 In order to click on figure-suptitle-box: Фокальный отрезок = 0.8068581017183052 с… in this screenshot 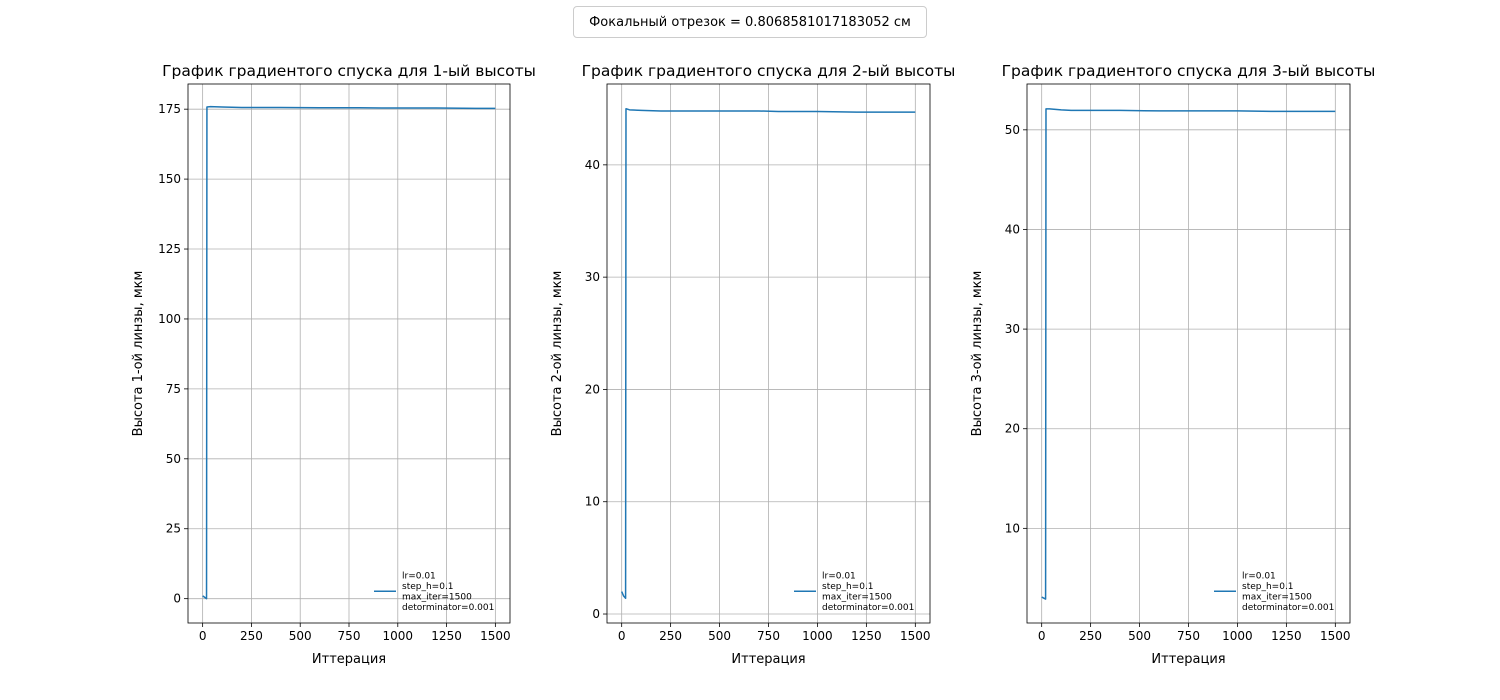, I will do `click(750, 22)`.